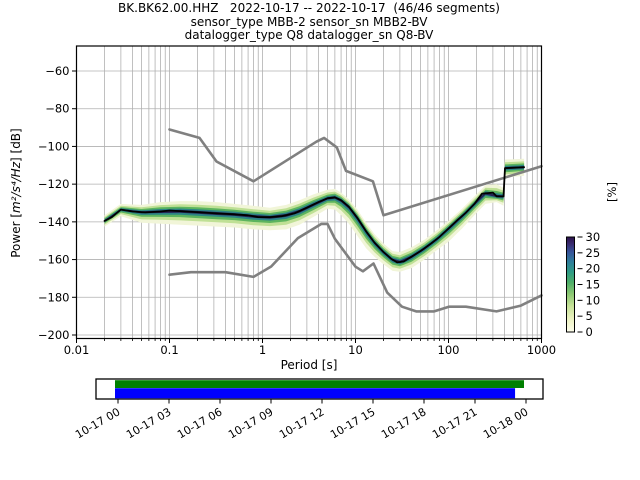 The image size is (640, 480). What do you see at coordinates (54, 184) in the screenshot?
I see `y-tick-label: −120` at bounding box center [54, 184].